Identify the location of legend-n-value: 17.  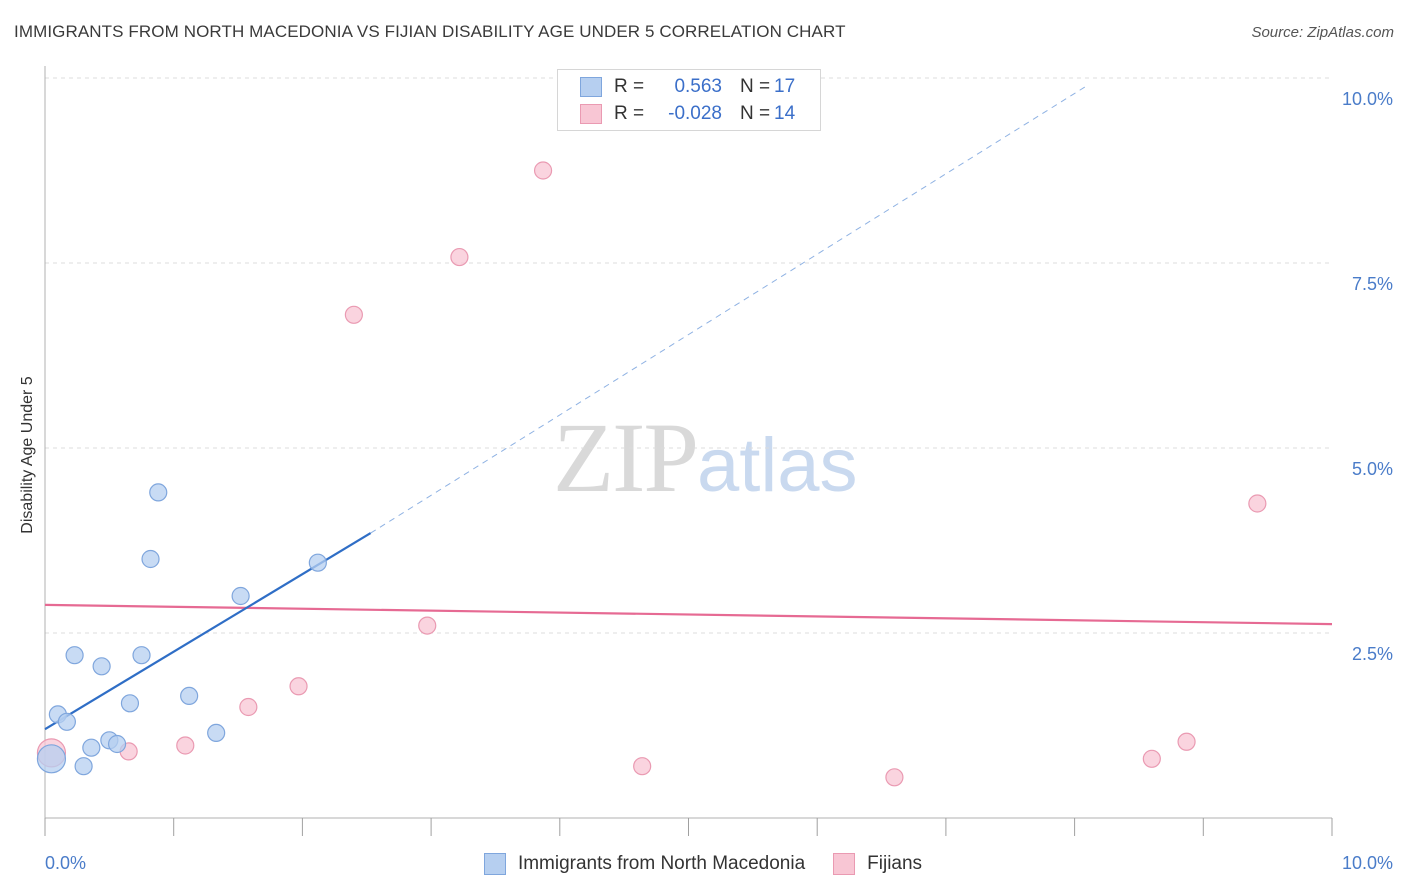
(785, 86).